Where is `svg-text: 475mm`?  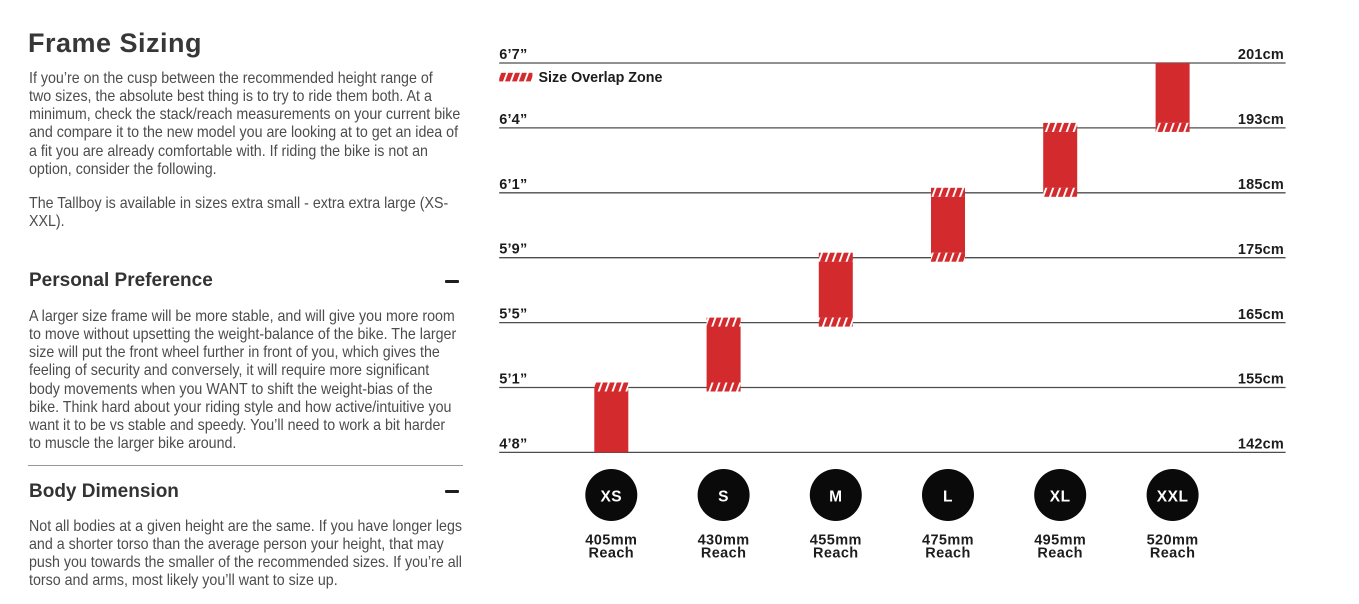
svg-text: 475mm is located at coordinates (948, 540).